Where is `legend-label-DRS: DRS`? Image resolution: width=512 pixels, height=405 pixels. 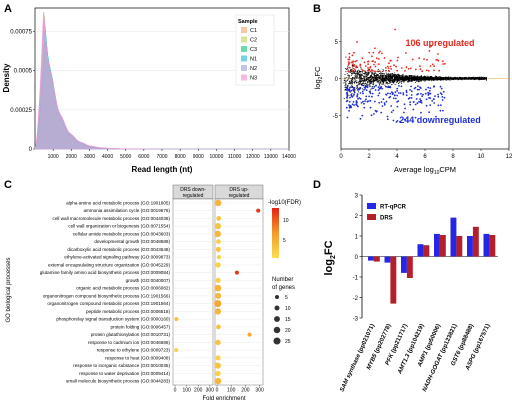 legend-label-DRS: DRS is located at coordinates (386, 219).